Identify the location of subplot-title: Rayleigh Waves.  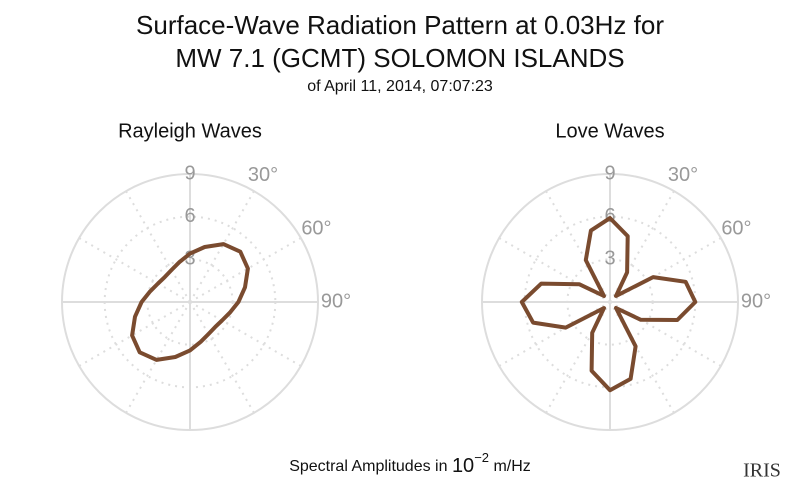
(190, 131).